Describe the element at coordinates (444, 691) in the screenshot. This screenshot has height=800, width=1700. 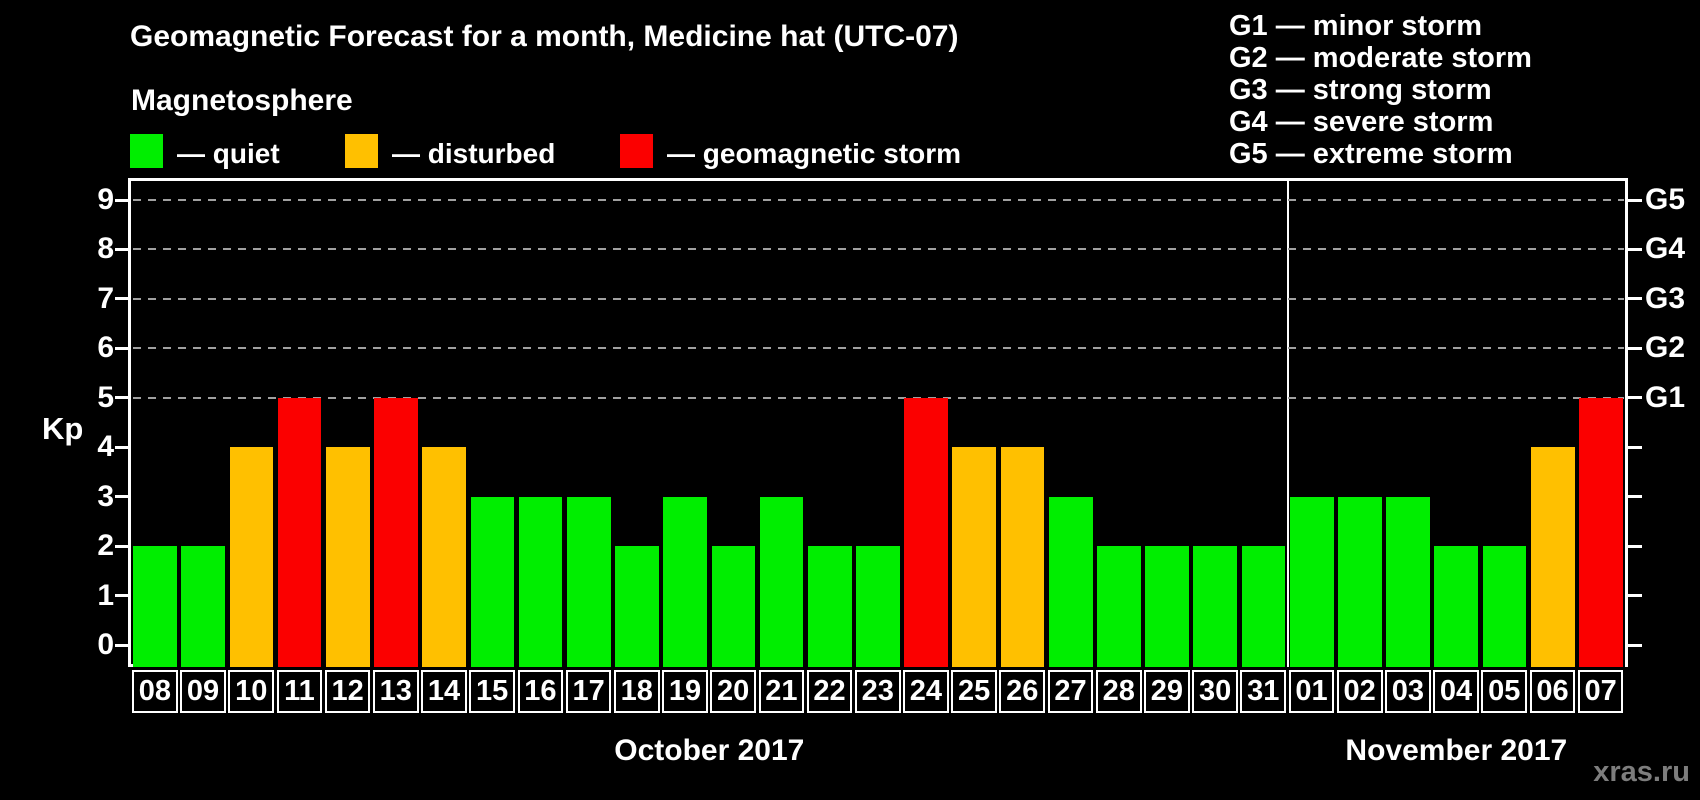
I see `day-label-cell-oct-14: 14` at that location.